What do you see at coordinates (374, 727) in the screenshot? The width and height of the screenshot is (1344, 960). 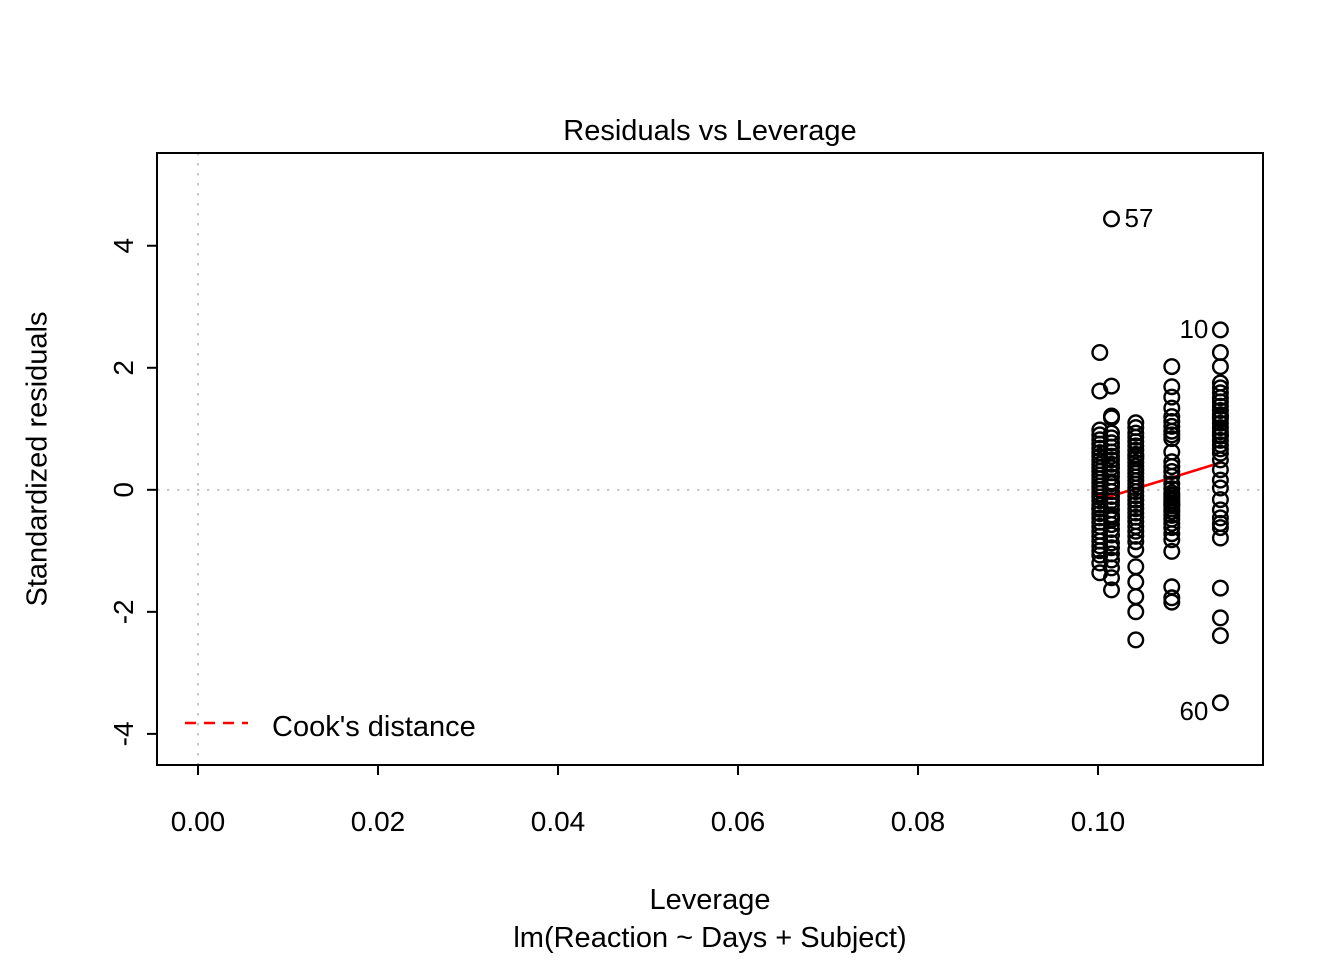 I see `legend-cooks-distance-label: Cook's distance` at bounding box center [374, 727].